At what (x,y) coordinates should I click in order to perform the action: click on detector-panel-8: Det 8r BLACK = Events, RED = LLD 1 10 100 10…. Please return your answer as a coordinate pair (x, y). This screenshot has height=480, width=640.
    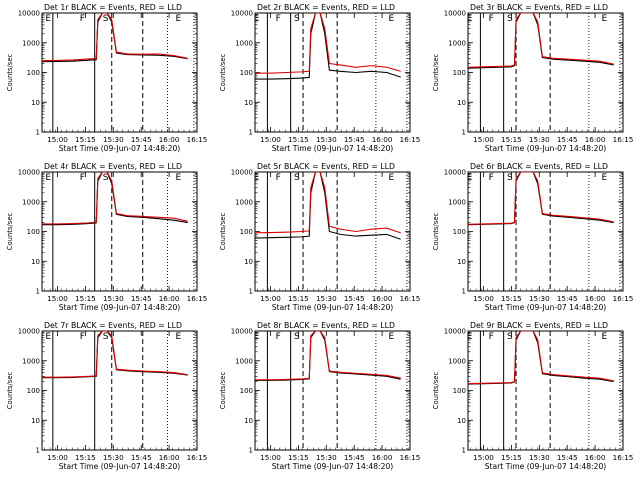
    Looking at the image, I should click on (319, 396).